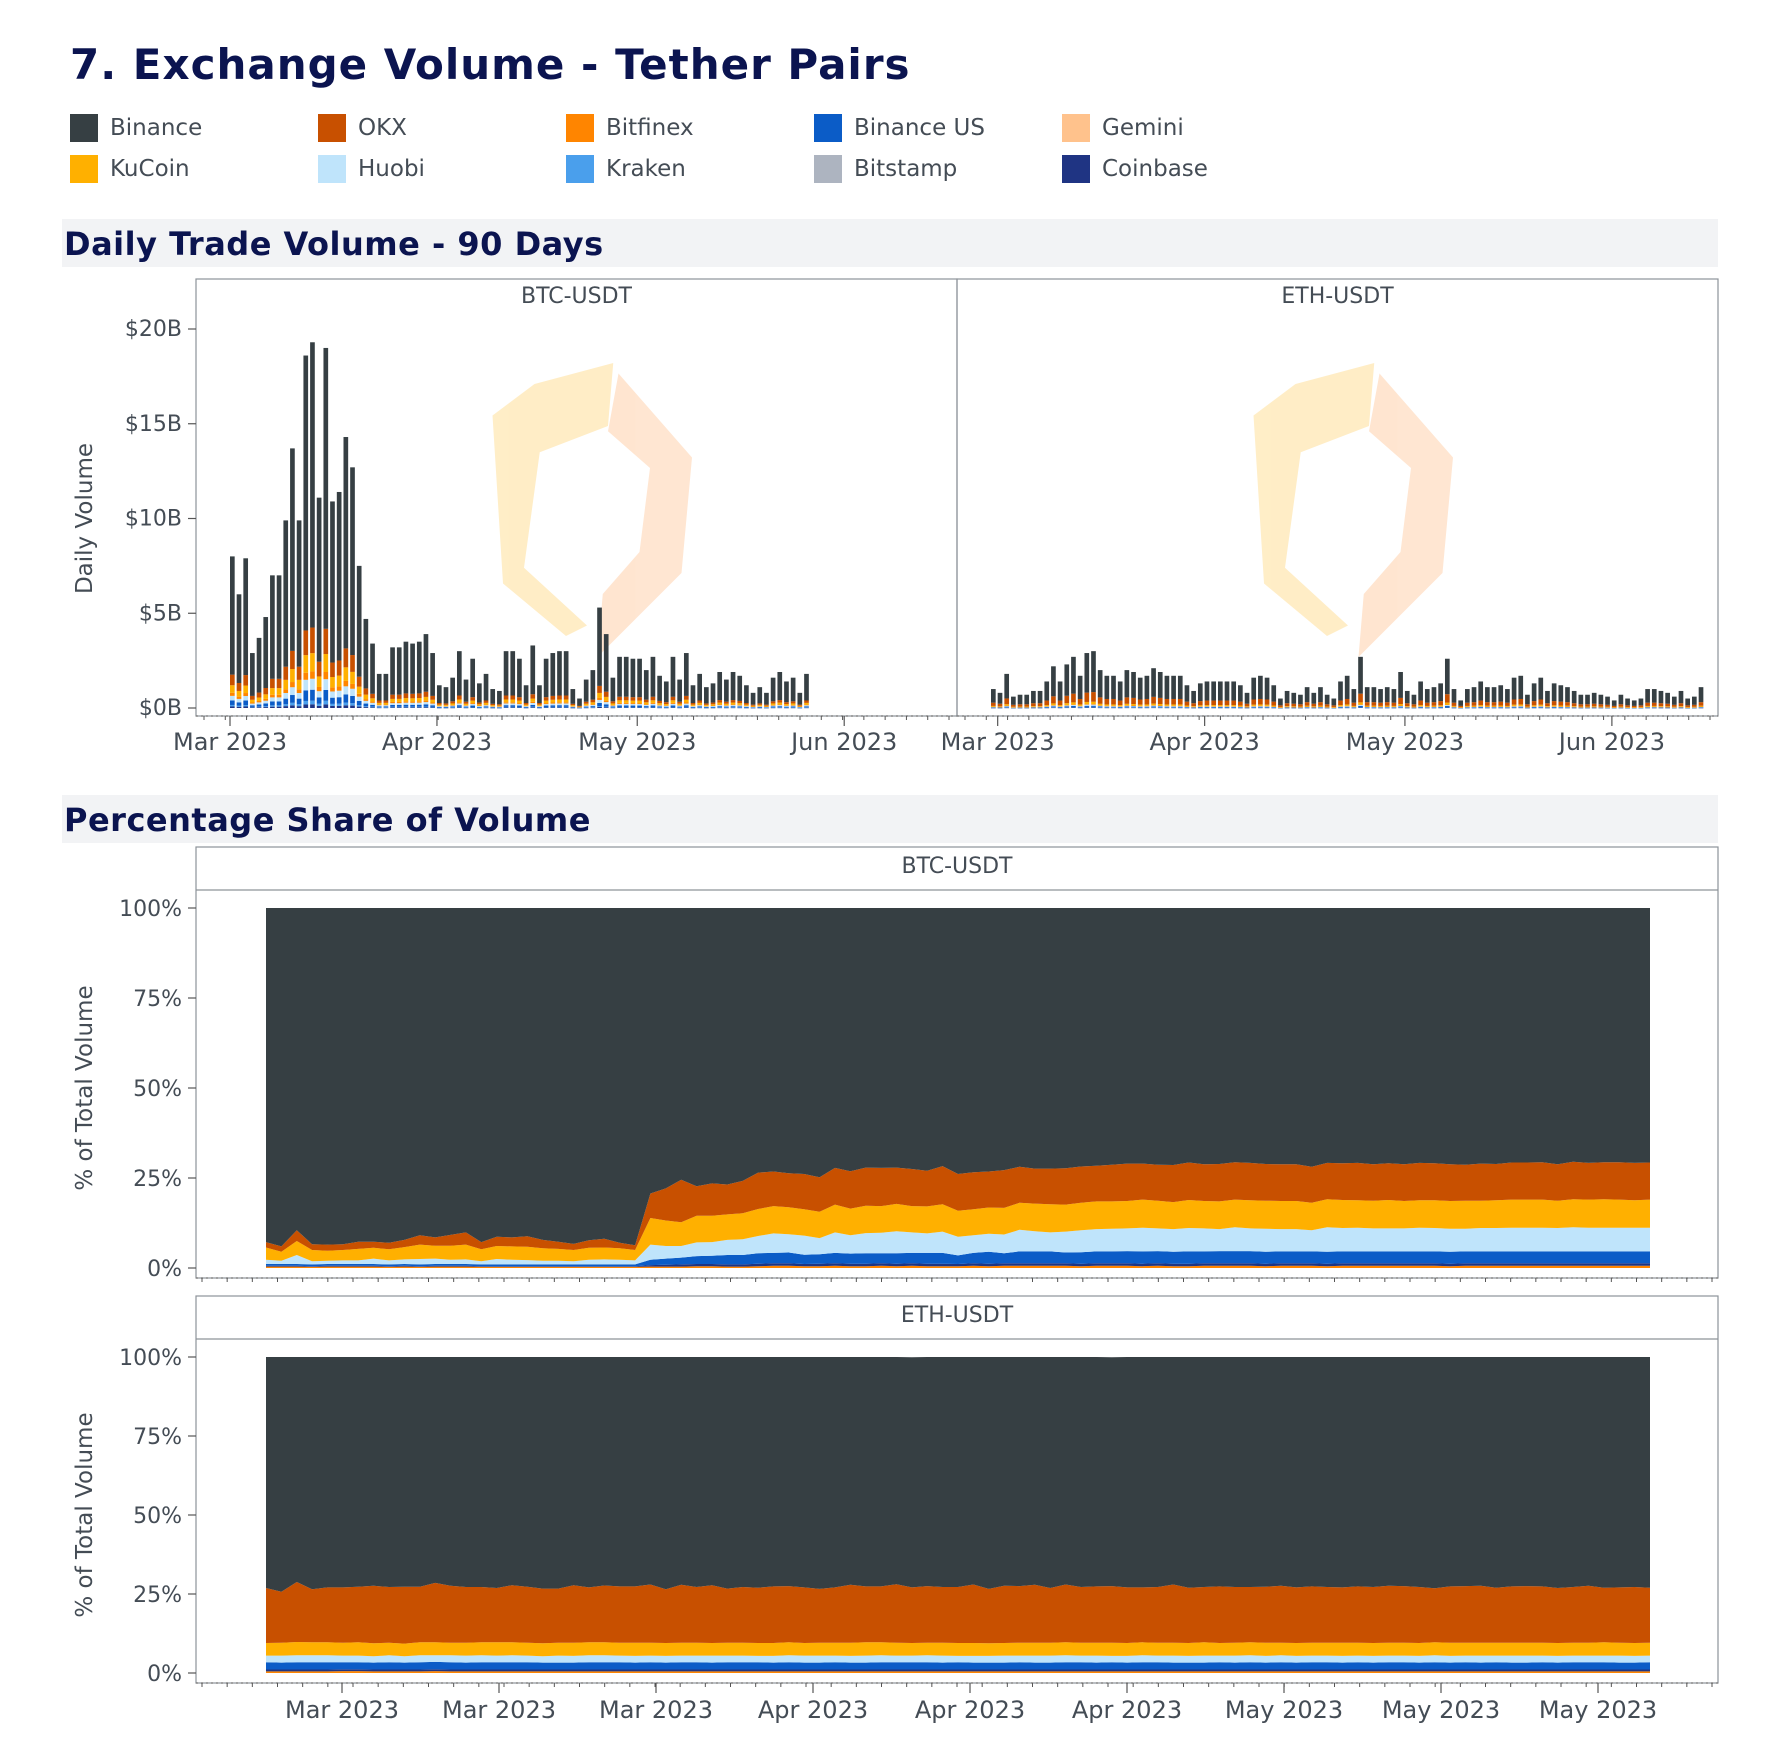 The height and width of the screenshot is (1764, 1780). I want to click on legend-label: Coinbase, so click(1155, 169).